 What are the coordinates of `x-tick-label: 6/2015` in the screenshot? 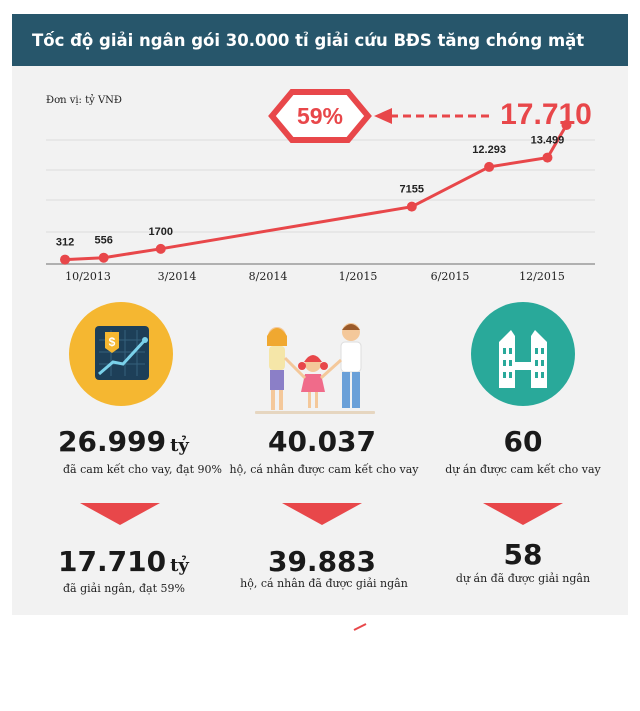 It's located at (450, 276).